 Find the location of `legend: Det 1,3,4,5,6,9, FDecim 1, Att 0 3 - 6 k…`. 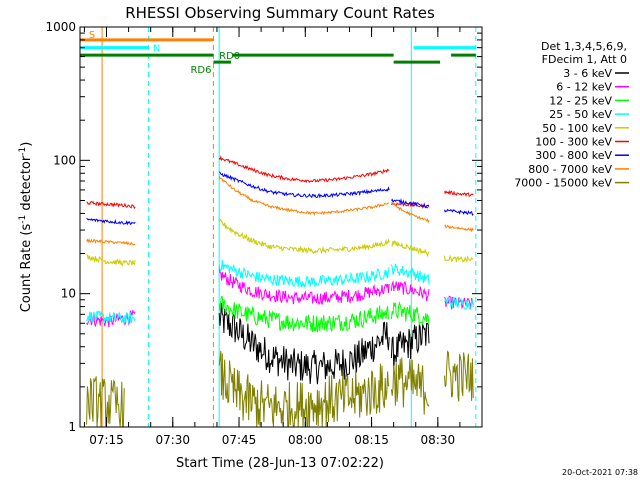

legend: Det 1,3,4,5,6,9, FDecim 1, Att 0 3 - 6 k… is located at coordinates (571, 115).